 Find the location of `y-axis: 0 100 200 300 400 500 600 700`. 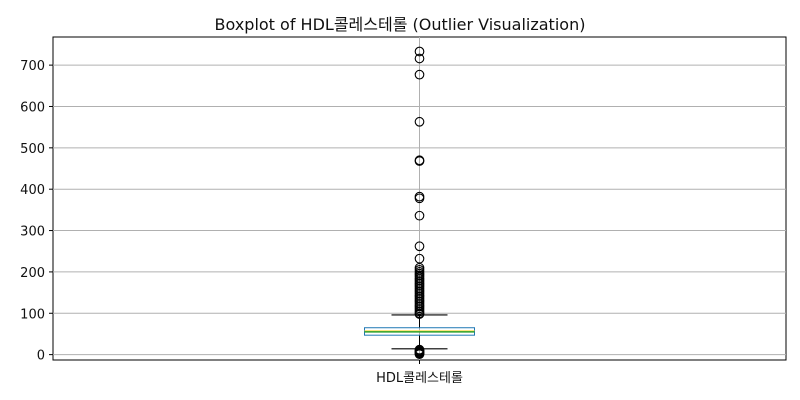

y-axis: 0 100 200 300 400 500 600 700 is located at coordinates (36, 211).